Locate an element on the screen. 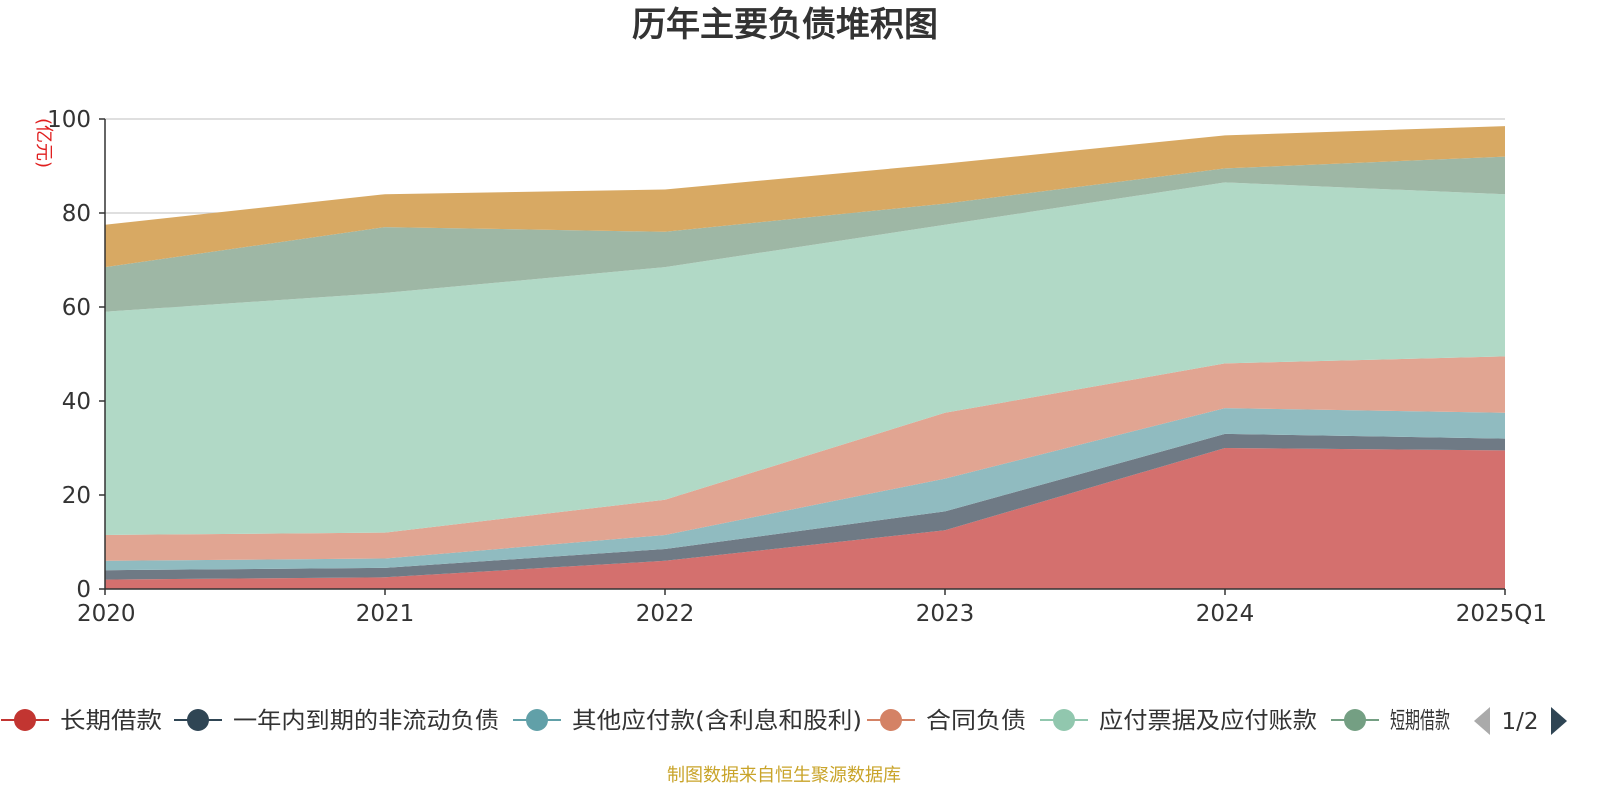  x-tick-label-1: 2021 is located at coordinates (385, 614).